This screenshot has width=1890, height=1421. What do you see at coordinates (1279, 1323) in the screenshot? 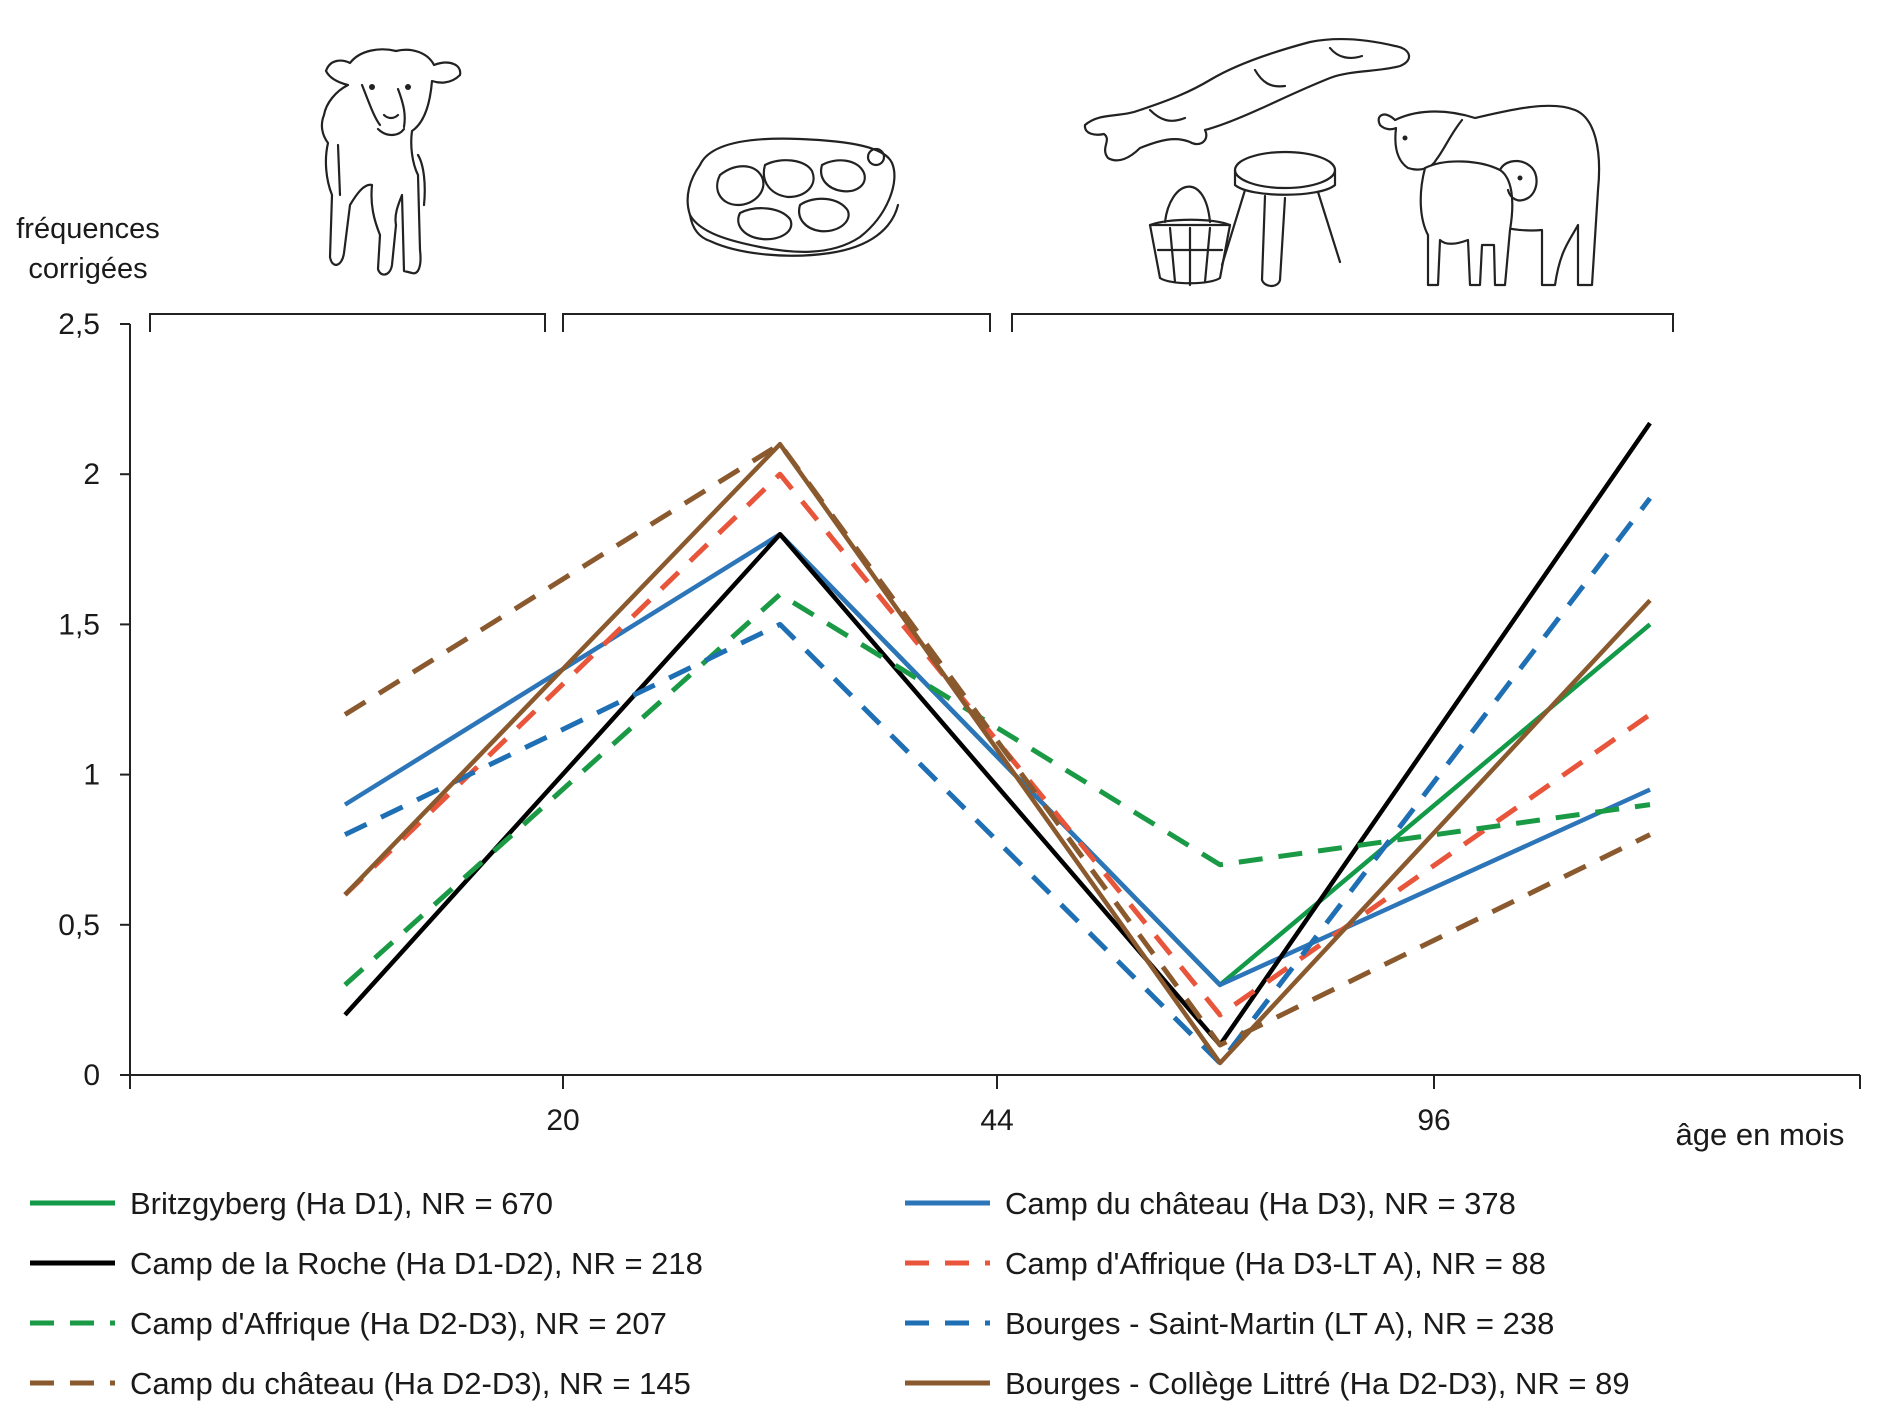
I see `legend-label: Bourges - Saint-Martin (LT A), NR = 238` at bounding box center [1279, 1323].